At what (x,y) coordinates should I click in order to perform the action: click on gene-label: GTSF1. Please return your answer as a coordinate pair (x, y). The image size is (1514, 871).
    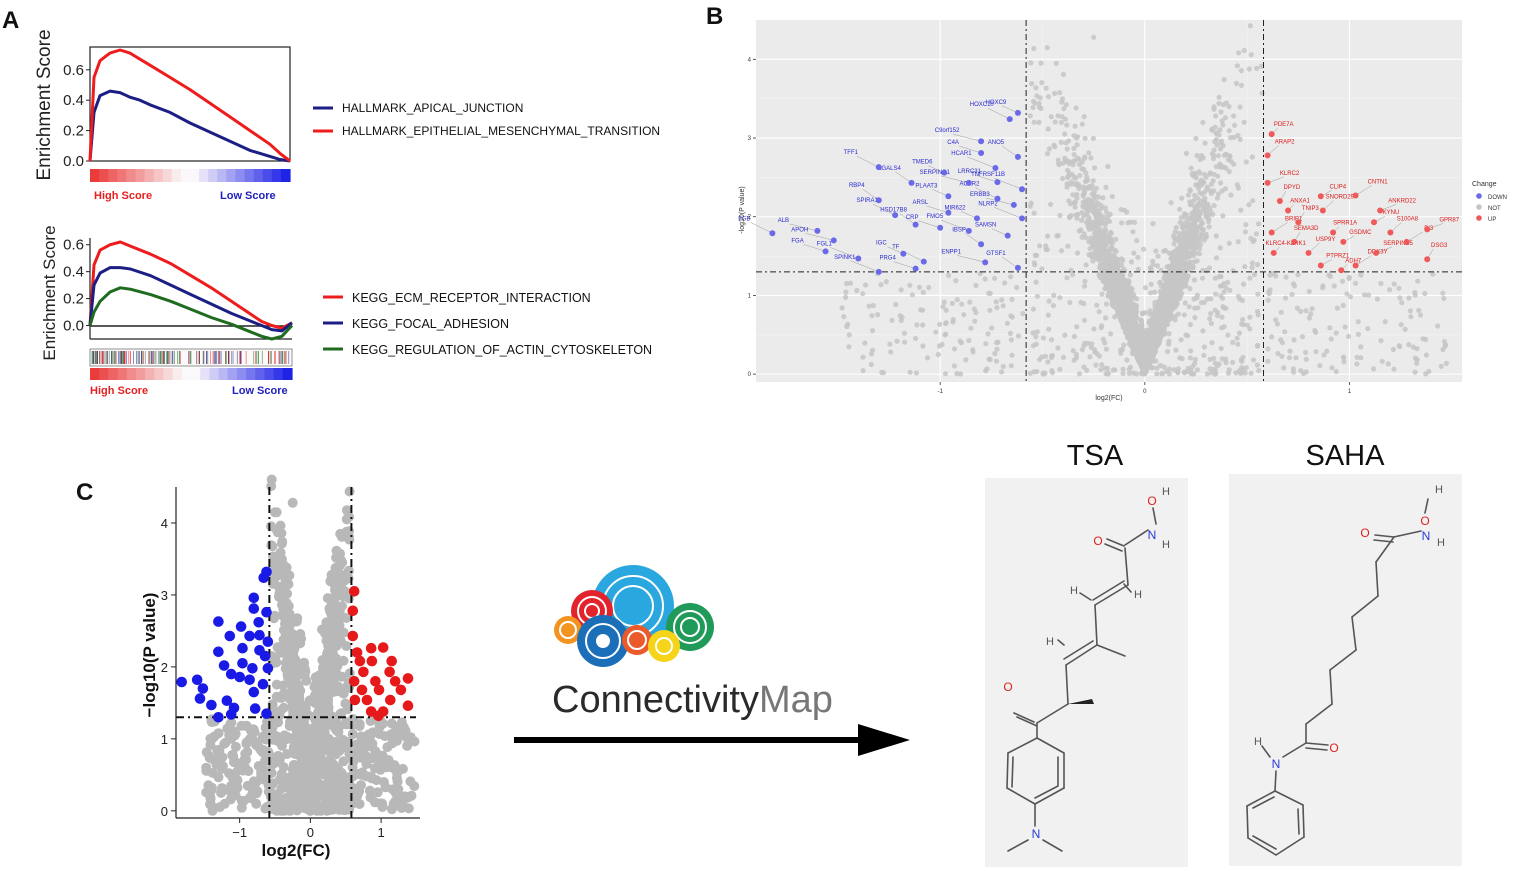
    Looking at the image, I should click on (996, 254).